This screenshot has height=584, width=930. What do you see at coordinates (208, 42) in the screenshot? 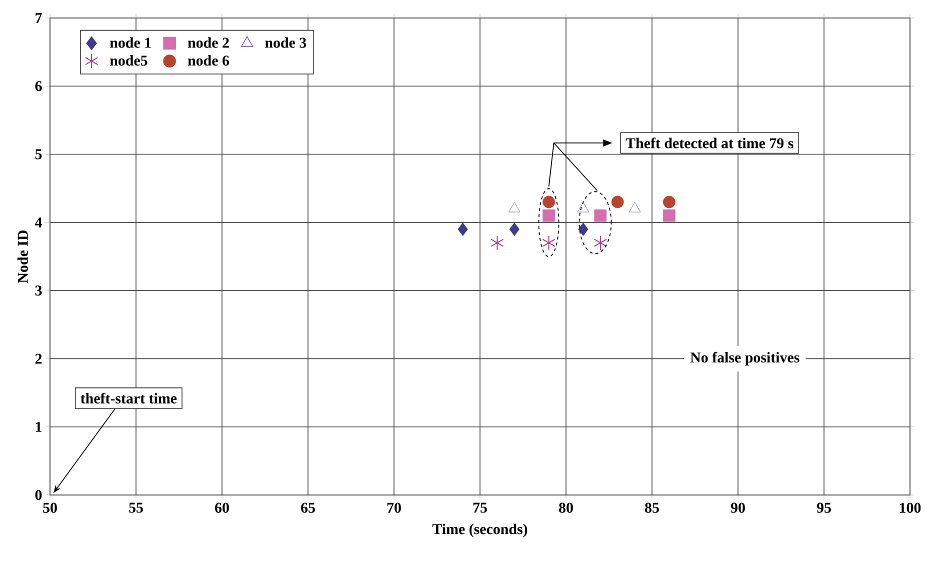
I see `legend-label: node 2` at bounding box center [208, 42].